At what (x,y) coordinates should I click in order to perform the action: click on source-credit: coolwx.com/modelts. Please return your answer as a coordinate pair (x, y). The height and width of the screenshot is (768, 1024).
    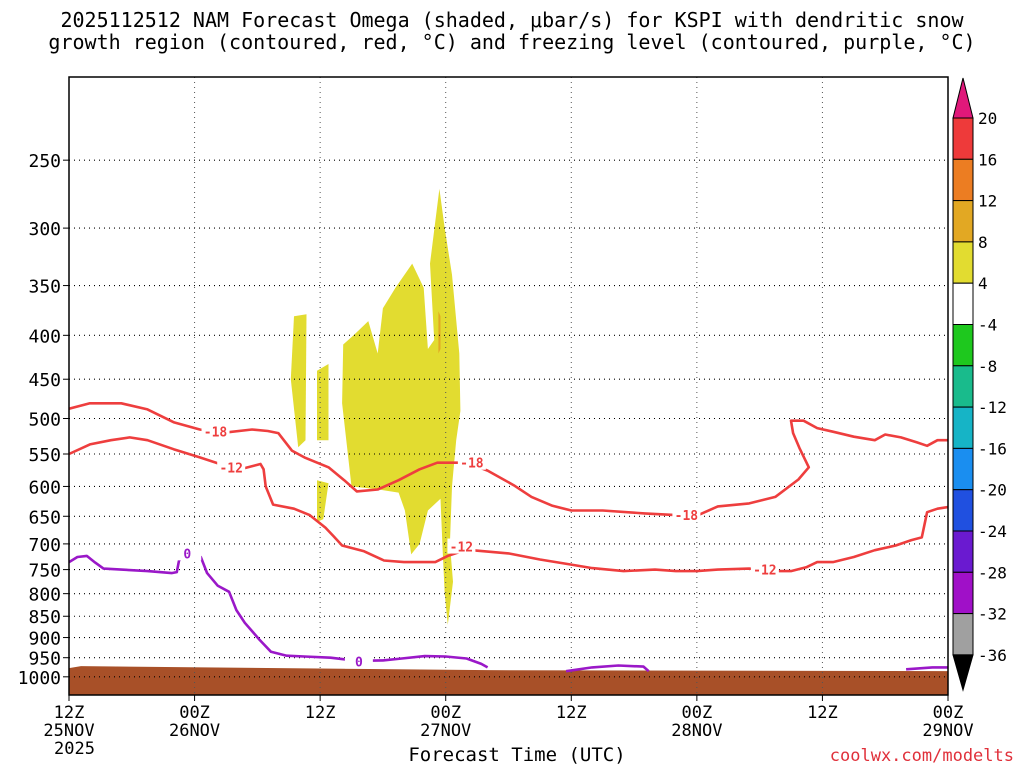
    Looking at the image, I should click on (922, 756).